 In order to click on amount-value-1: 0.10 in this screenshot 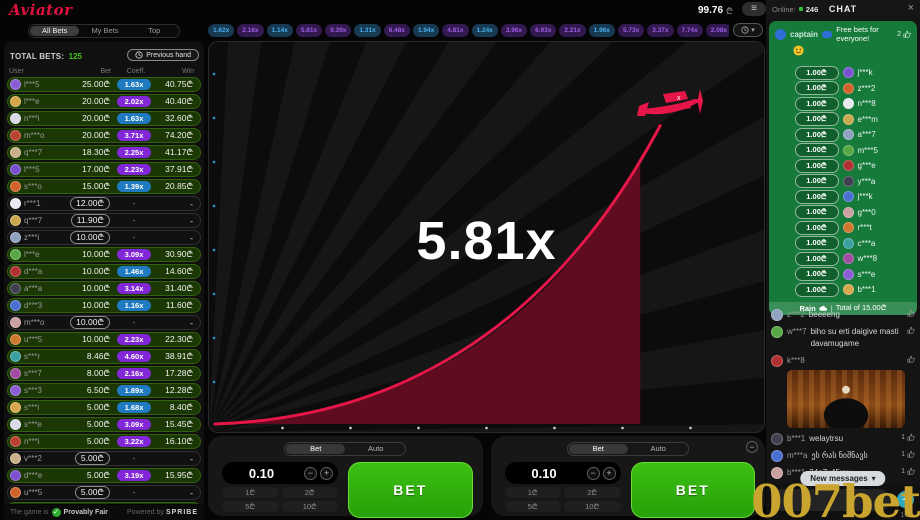, I will do `click(261, 473)`.